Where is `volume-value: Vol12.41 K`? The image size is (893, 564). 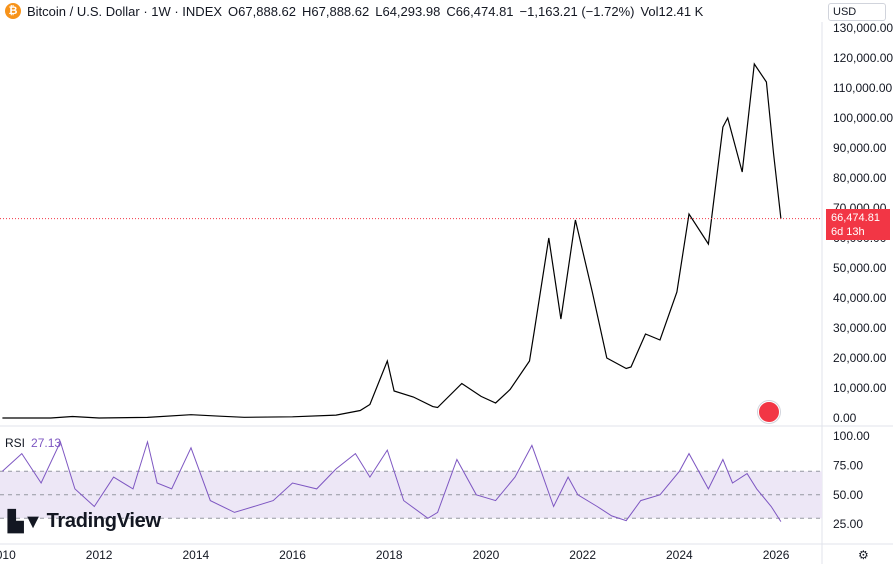 volume-value: Vol12.41 K is located at coordinates (672, 11).